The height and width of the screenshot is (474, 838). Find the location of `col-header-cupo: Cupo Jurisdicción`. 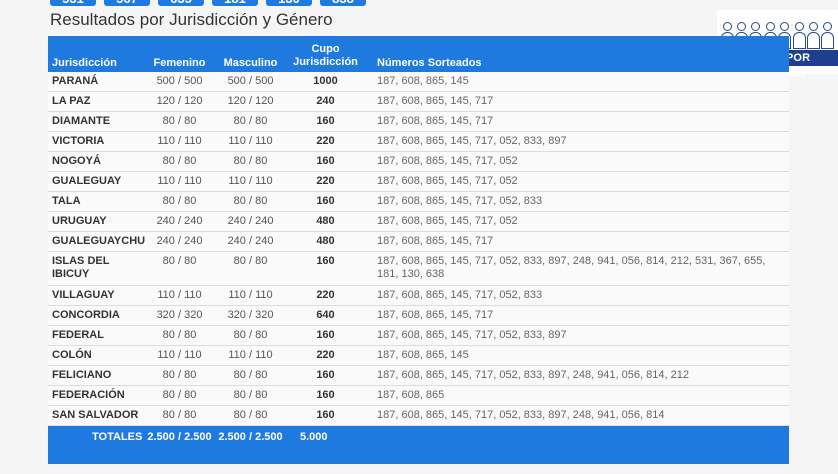

col-header-cupo: Cupo Jurisdicción is located at coordinates (325, 54).